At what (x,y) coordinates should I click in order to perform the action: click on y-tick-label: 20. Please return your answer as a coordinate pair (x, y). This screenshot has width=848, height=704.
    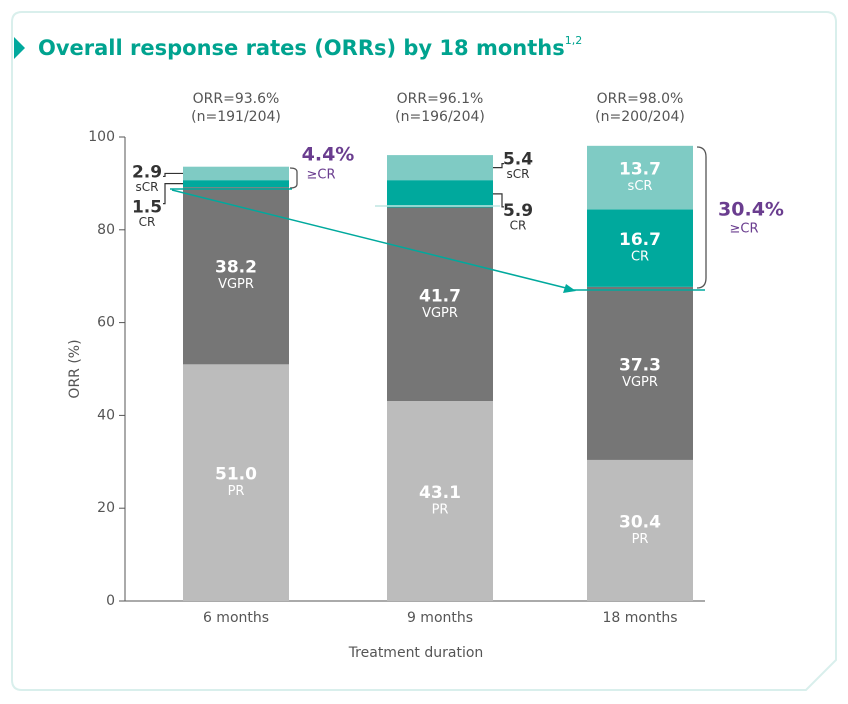
    Looking at the image, I should click on (106, 508).